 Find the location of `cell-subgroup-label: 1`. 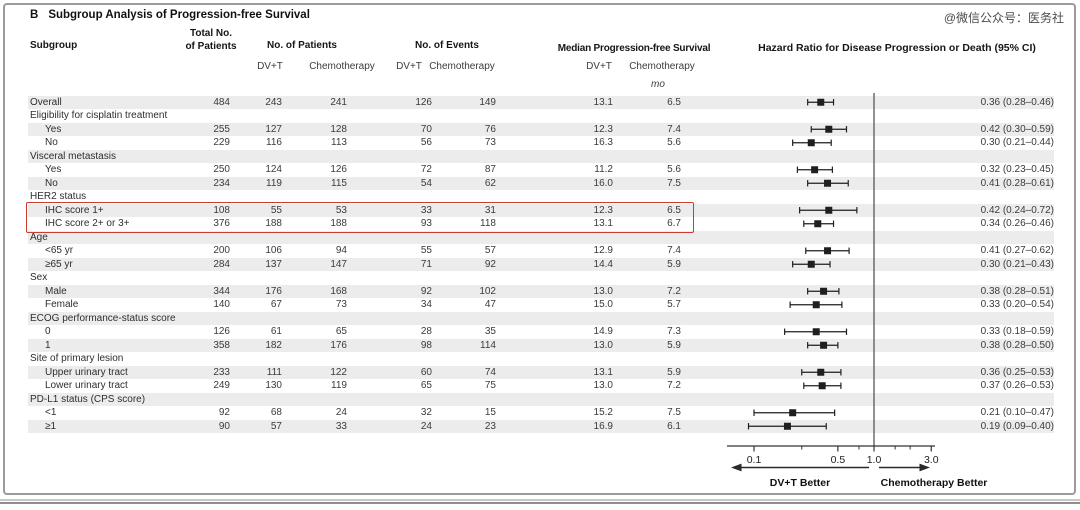

cell-subgroup-label: 1 is located at coordinates (48, 345).